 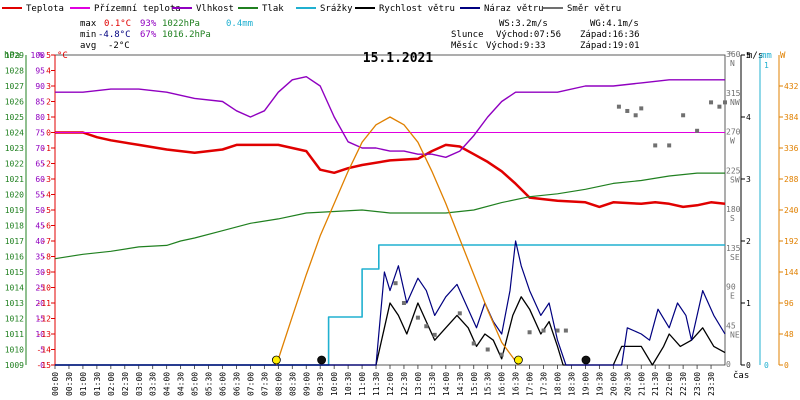 What do you see at coordinates (46, 241) in the screenshot?
I see `temperature-tick-label: -7` at bounding box center [46, 241].